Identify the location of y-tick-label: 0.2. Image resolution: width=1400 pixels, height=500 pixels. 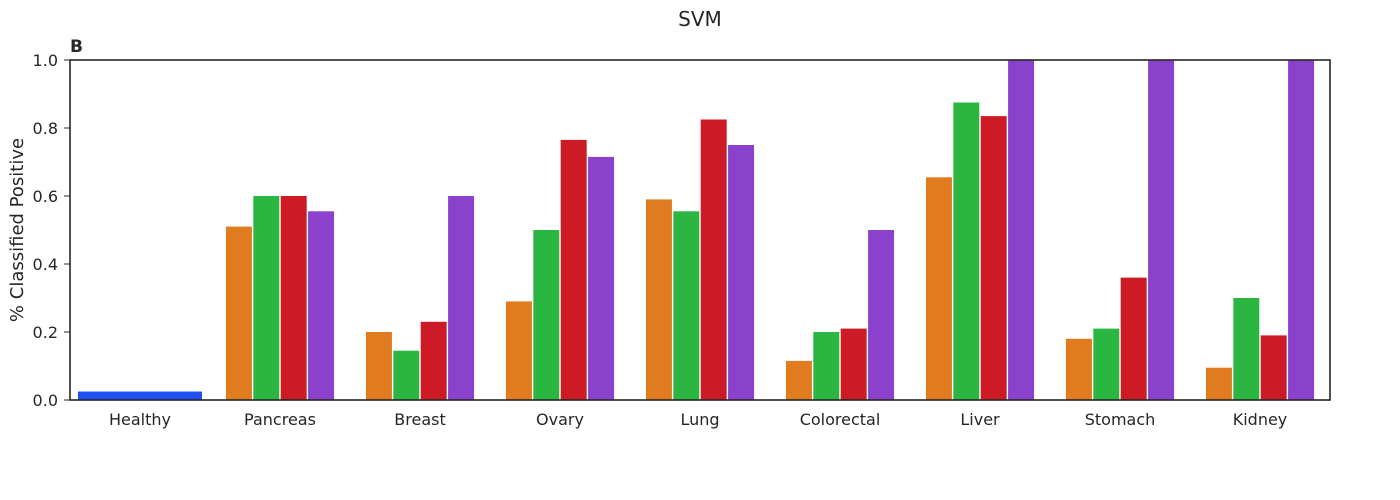
(45, 332).